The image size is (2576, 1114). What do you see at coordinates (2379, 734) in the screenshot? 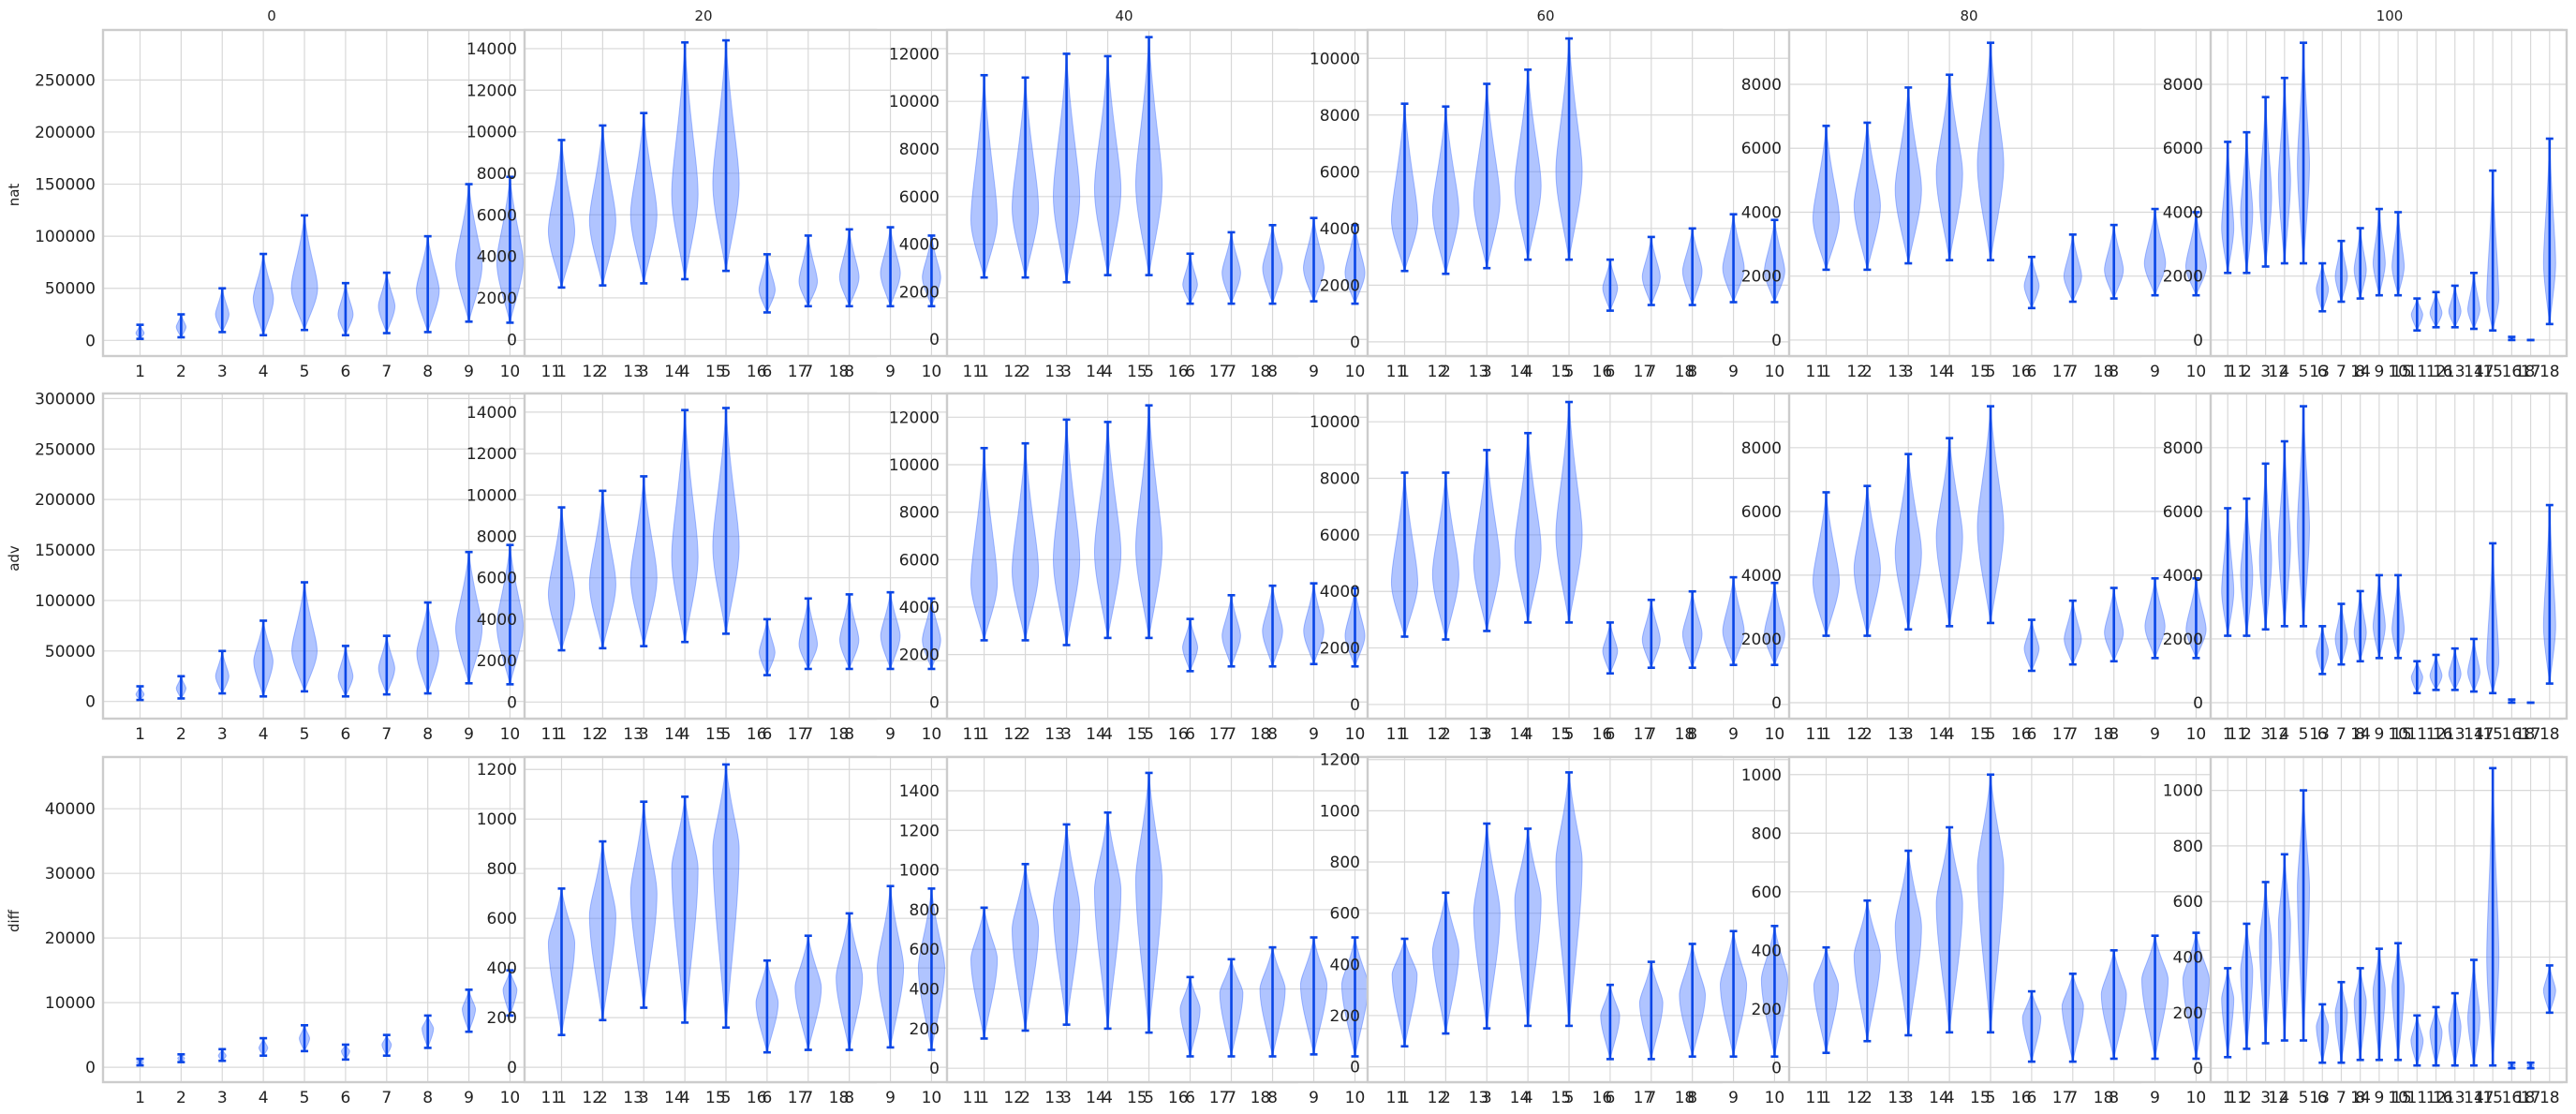
I see `x-tick-label: 9` at bounding box center [2379, 734].